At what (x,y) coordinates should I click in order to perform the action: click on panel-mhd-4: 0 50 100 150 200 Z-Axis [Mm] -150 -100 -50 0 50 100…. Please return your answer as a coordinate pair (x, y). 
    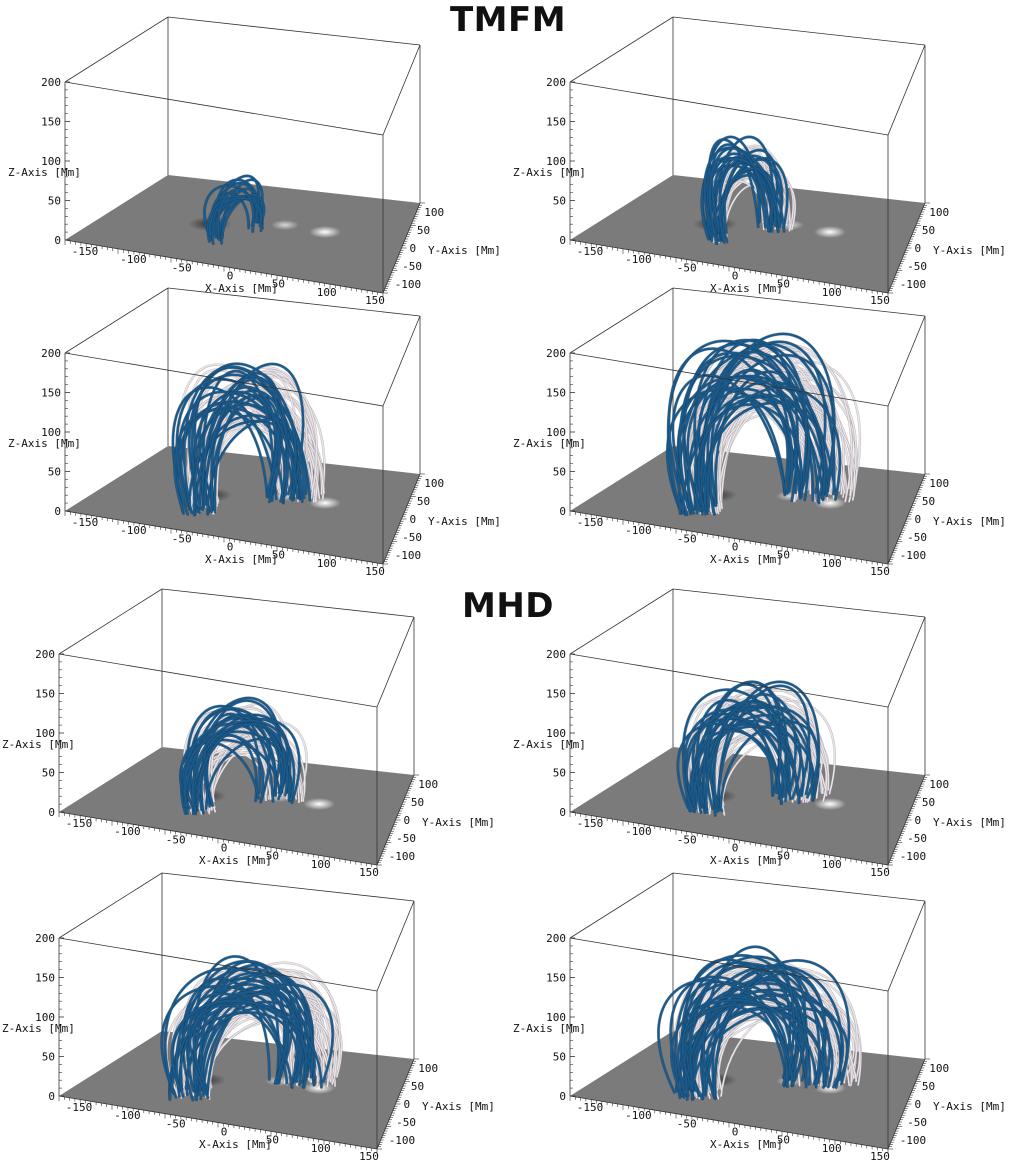
    Looking at the image, I should click on (755, 1024).